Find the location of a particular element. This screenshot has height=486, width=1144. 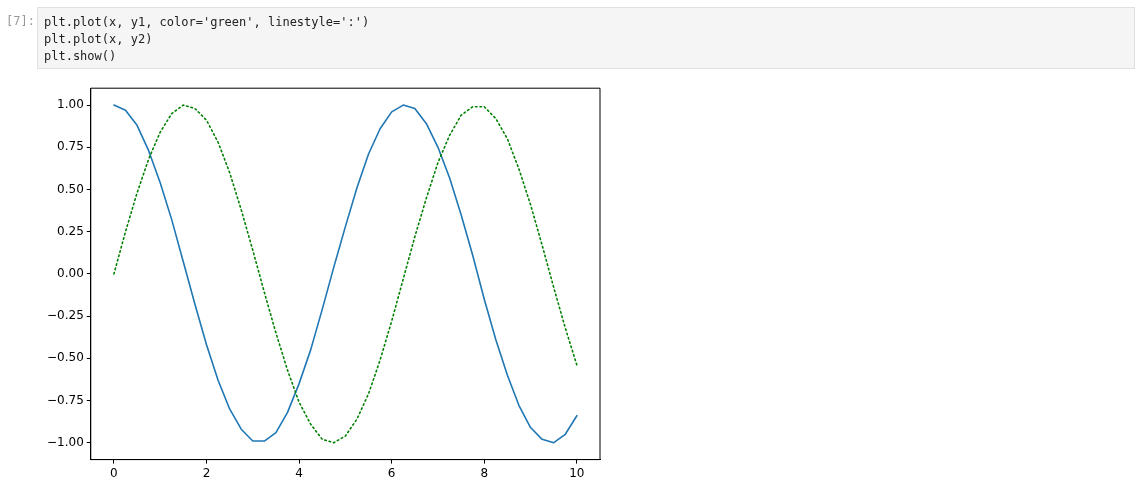

text: [7]: is located at coordinates (20, 21).